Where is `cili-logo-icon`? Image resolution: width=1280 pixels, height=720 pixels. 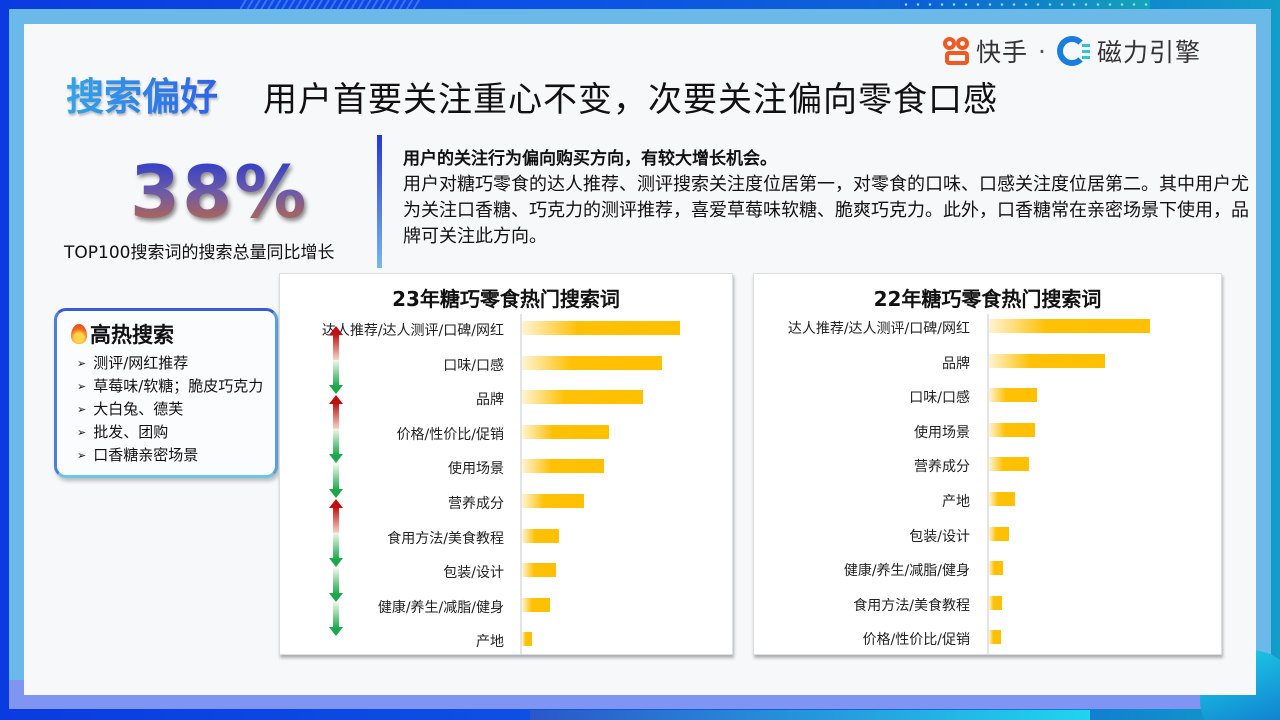 cili-logo-icon is located at coordinates (1073, 51).